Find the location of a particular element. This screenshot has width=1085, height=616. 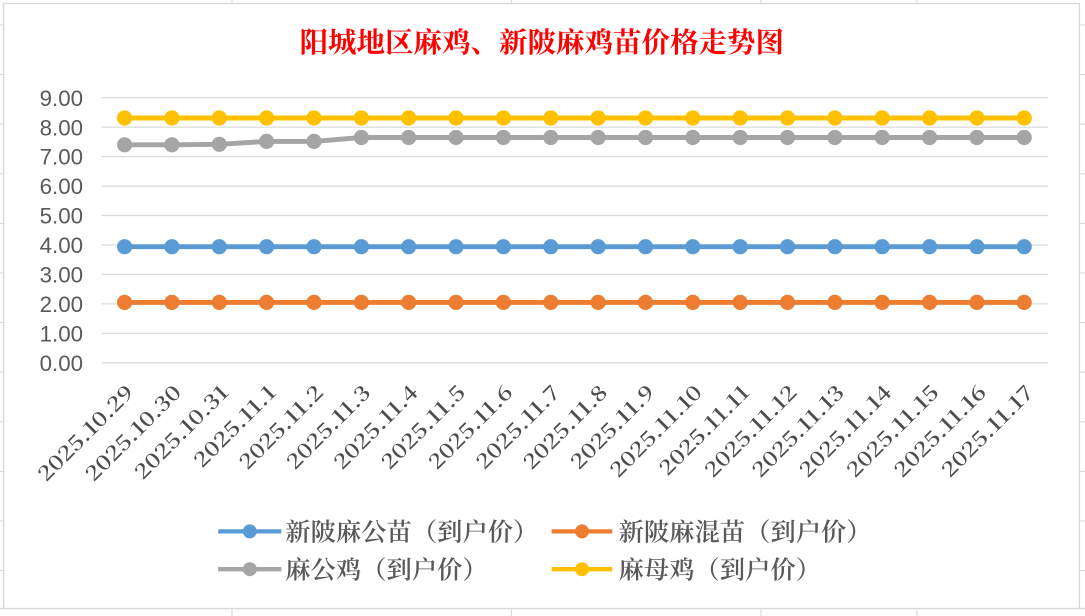

svg-text: 6.00 is located at coordinates (61, 186).